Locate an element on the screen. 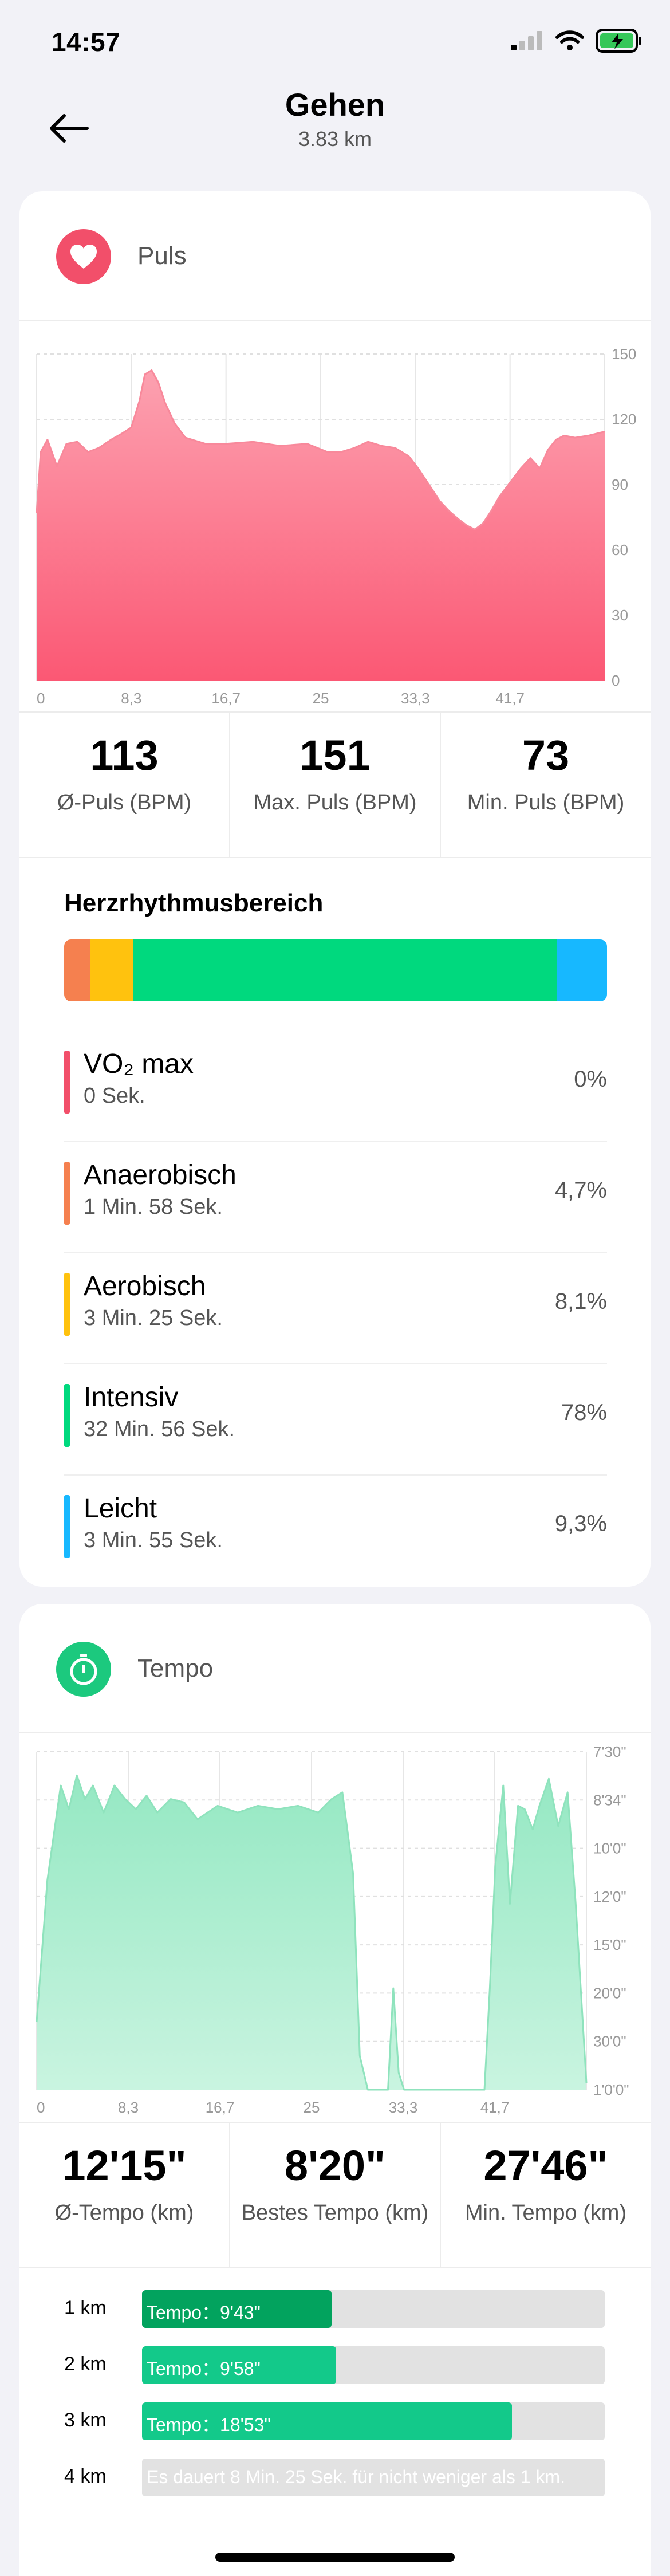  zone-heading: Herzrhythmusbereich is located at coordinates (194, 903).